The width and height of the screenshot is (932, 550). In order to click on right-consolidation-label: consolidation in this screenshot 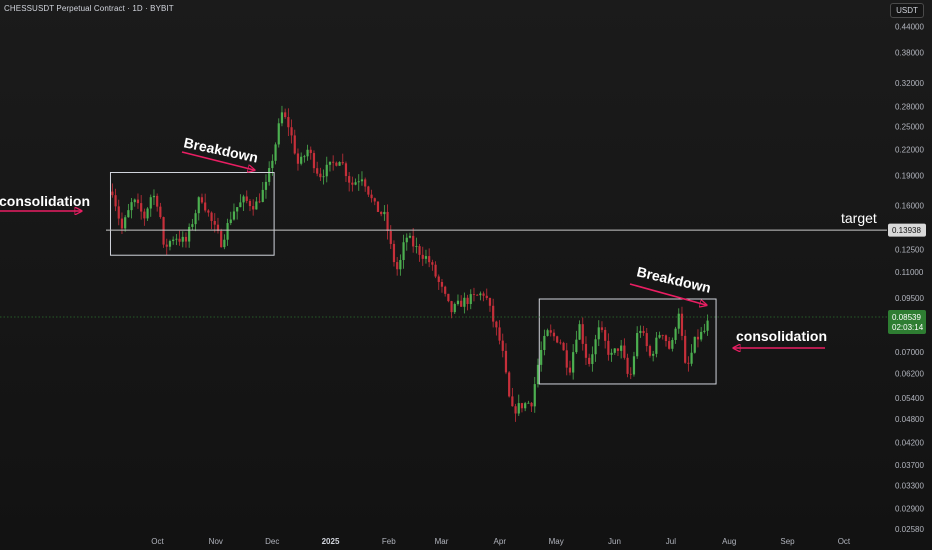, I will do `click(781, 336)`.